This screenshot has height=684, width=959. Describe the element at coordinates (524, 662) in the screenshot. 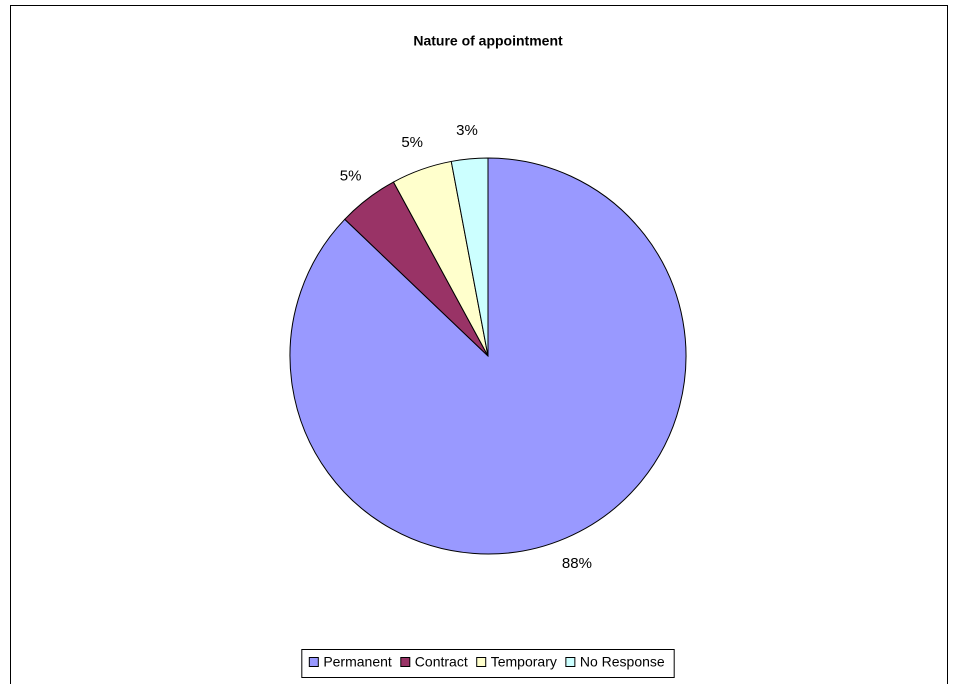

I see `legend-label: Temporary` at that location.